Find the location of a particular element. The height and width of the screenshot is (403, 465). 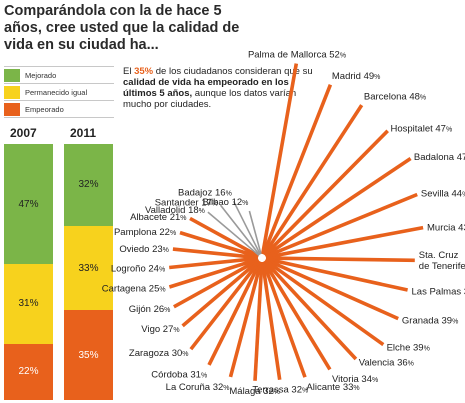

city-name: Bilbao is located at coordinates (217, 202).